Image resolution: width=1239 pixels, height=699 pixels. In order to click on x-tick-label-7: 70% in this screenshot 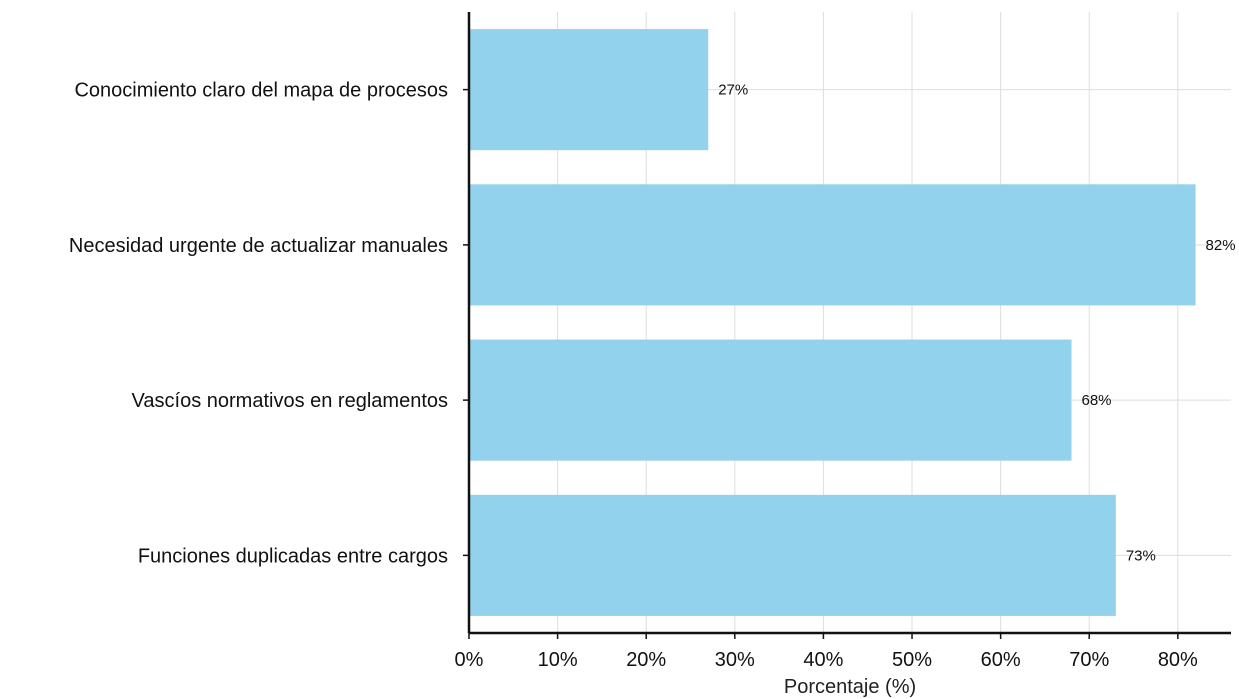, I will do `click(1089, 660)`.